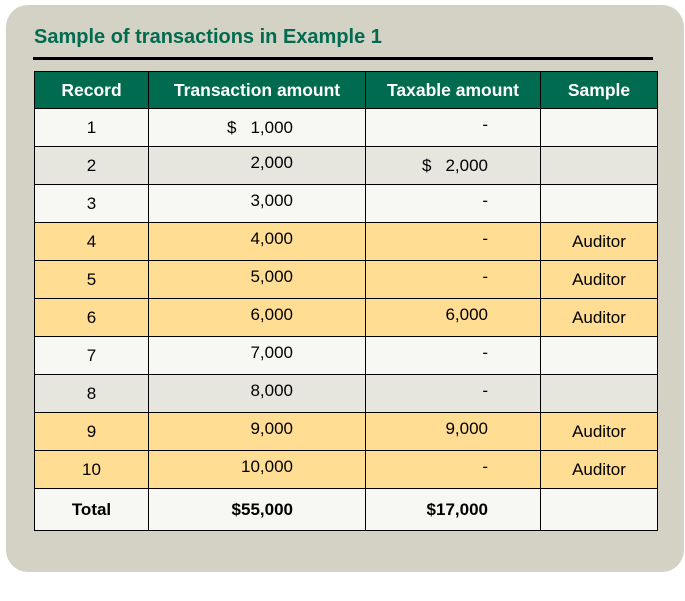 This screenshot has width=685, height=601. What do you see at coordinates (271, 276) in the screenshot?
I see `transaction-value: 5,000` at bounding box center [271, 276].